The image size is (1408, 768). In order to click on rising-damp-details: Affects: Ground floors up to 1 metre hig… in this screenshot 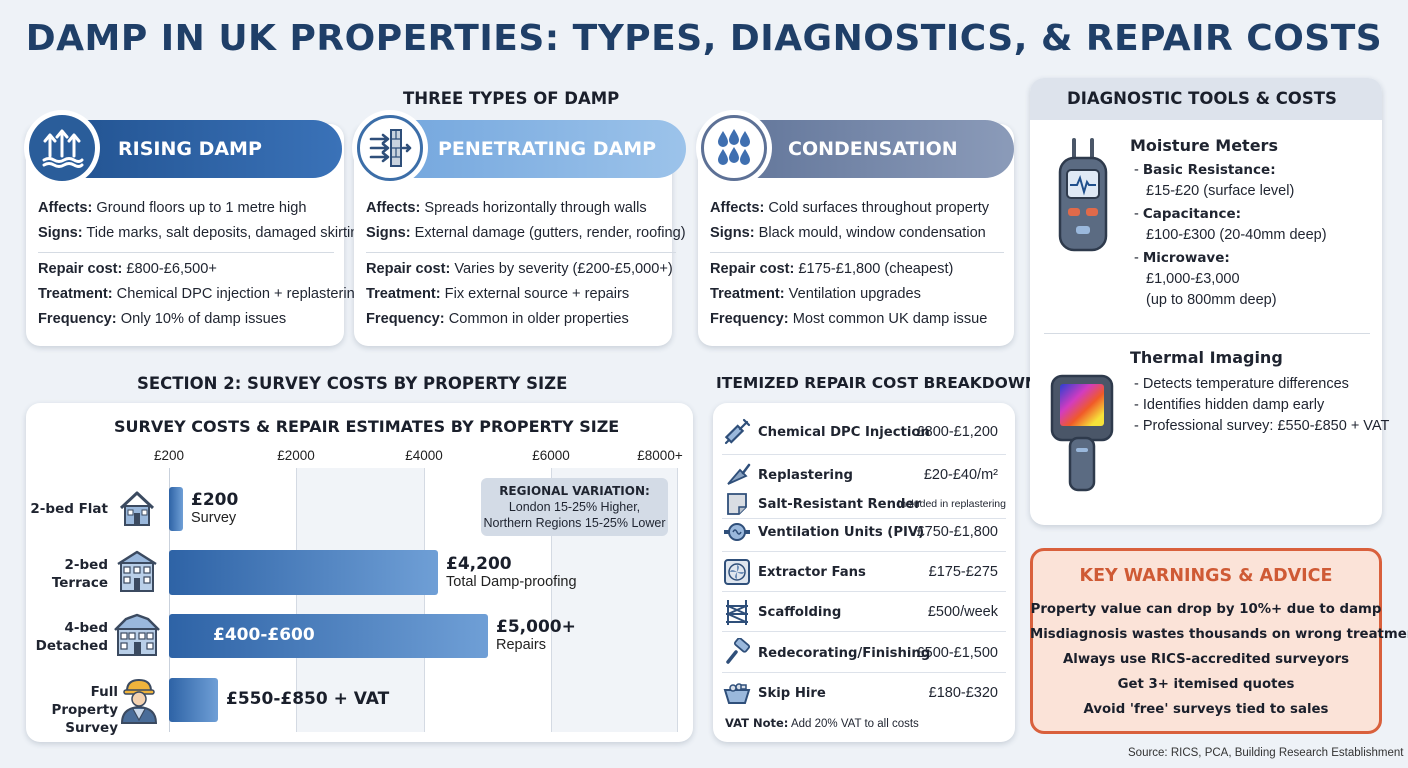, I will do `click(202, 220)`.